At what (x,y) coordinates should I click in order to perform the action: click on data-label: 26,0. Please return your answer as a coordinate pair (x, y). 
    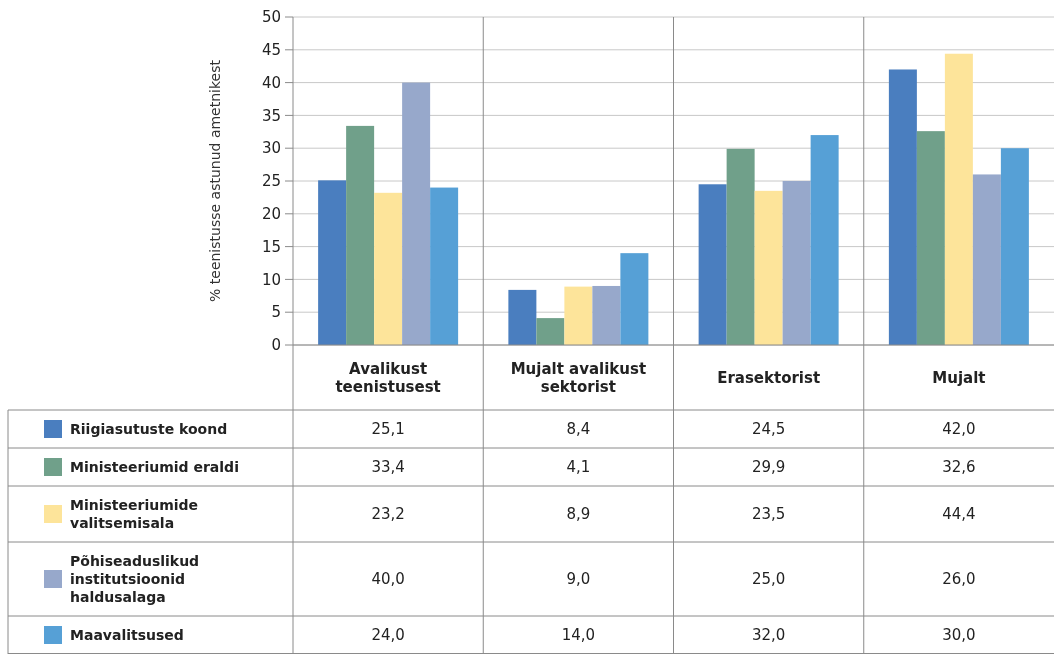
    Looking at the image, I should click on (959, 579).